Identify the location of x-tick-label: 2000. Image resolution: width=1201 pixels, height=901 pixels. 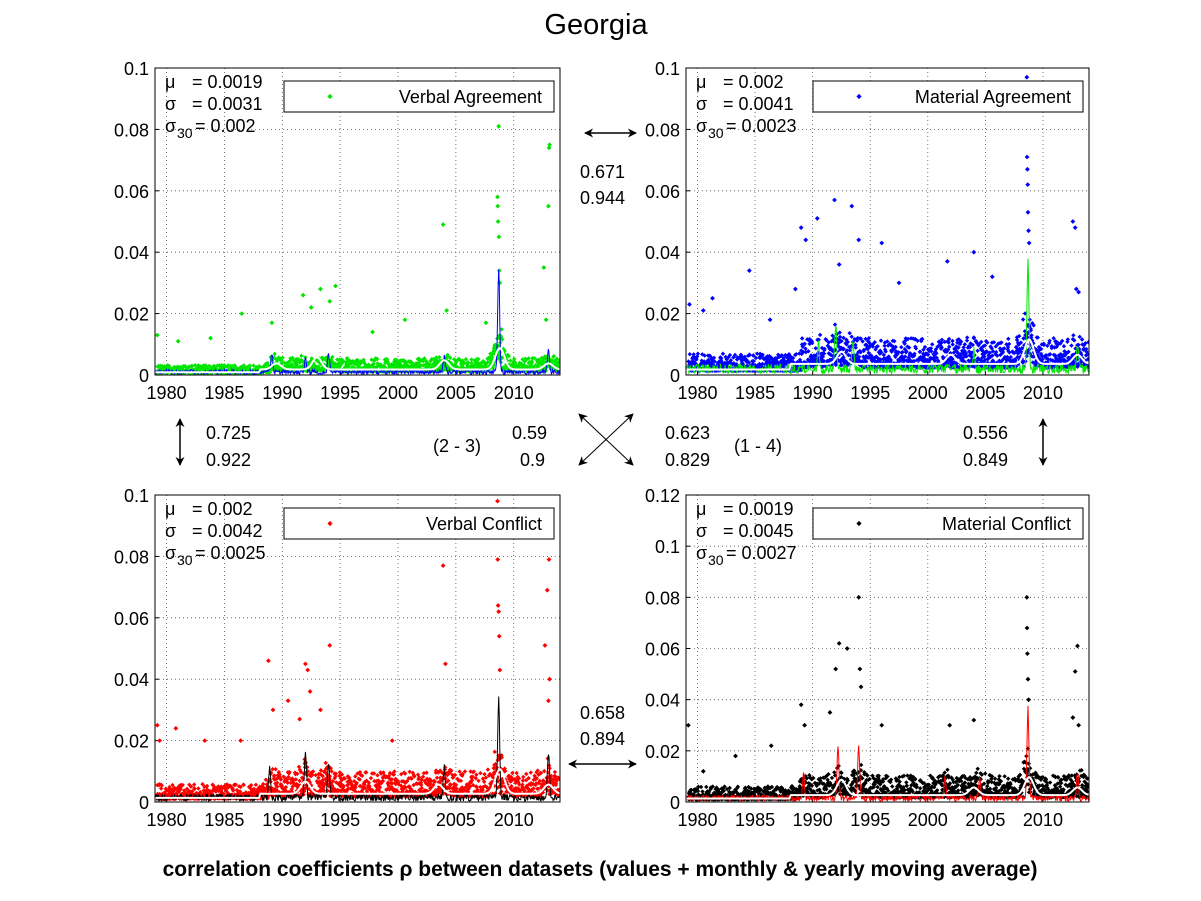
(928, 393).